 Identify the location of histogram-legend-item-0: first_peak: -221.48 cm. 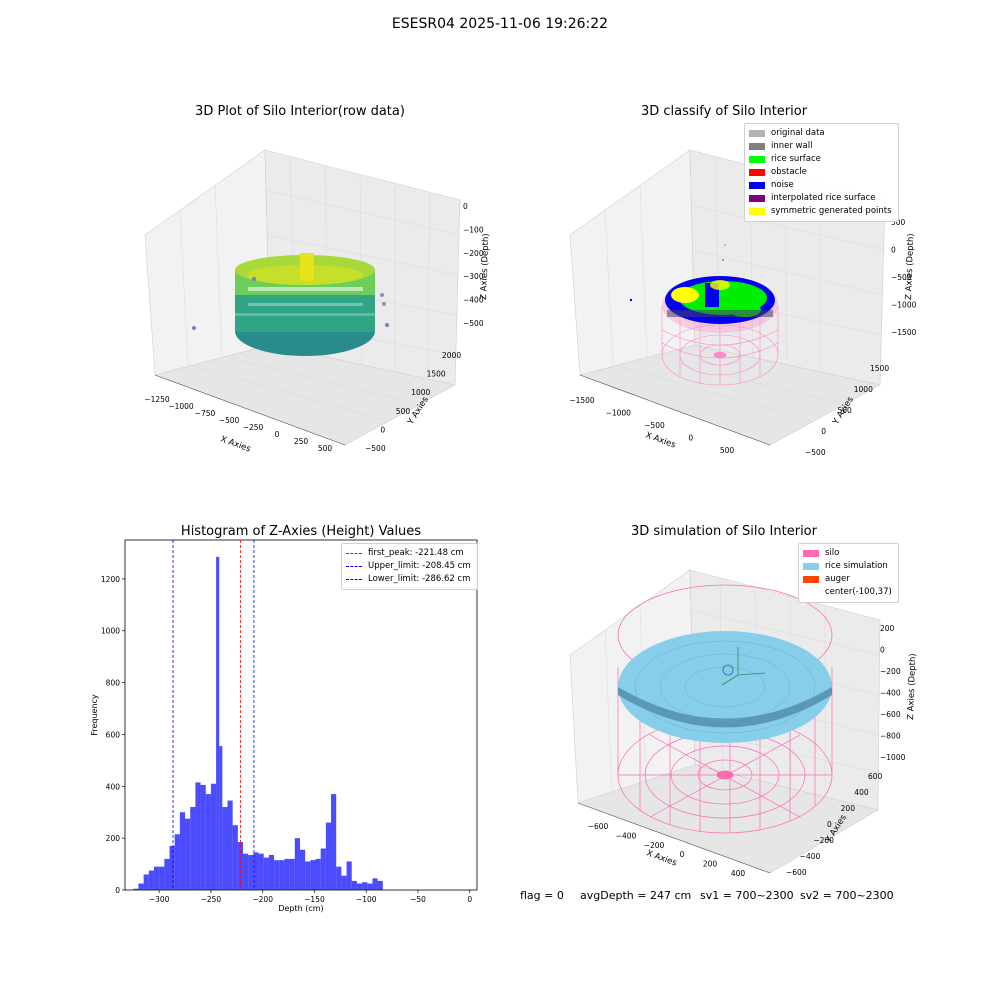
(408, 553).